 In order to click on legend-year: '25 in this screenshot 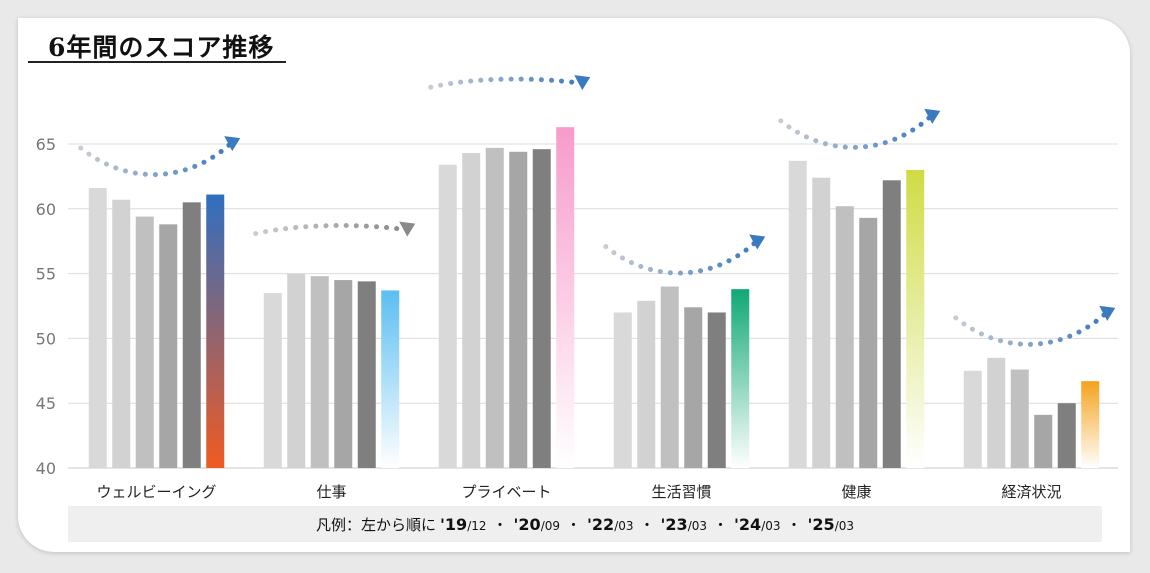, I will do `click(821, 524)`.